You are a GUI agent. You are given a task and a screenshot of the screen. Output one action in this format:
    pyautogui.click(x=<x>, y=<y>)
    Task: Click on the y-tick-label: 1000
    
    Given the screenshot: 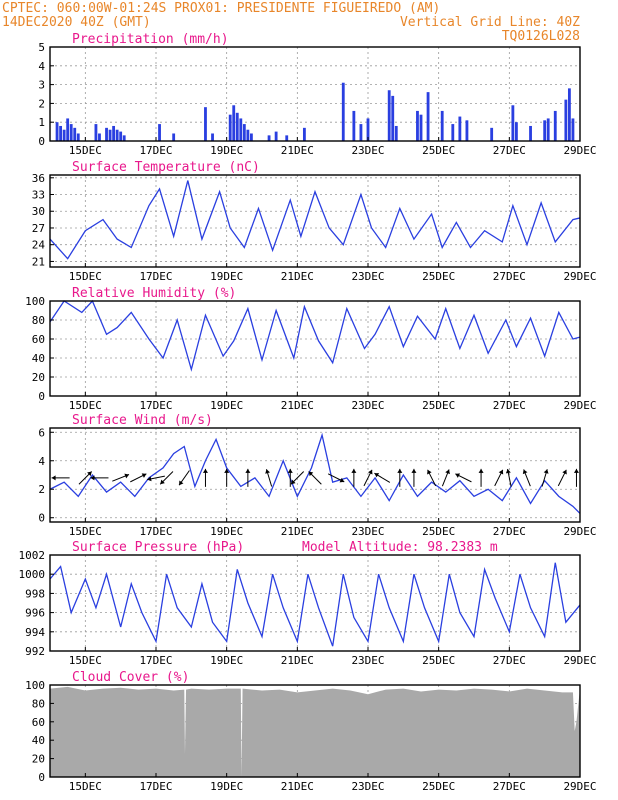 What is the action you would take?
    pyautogui.click(x=32, y=574)
    